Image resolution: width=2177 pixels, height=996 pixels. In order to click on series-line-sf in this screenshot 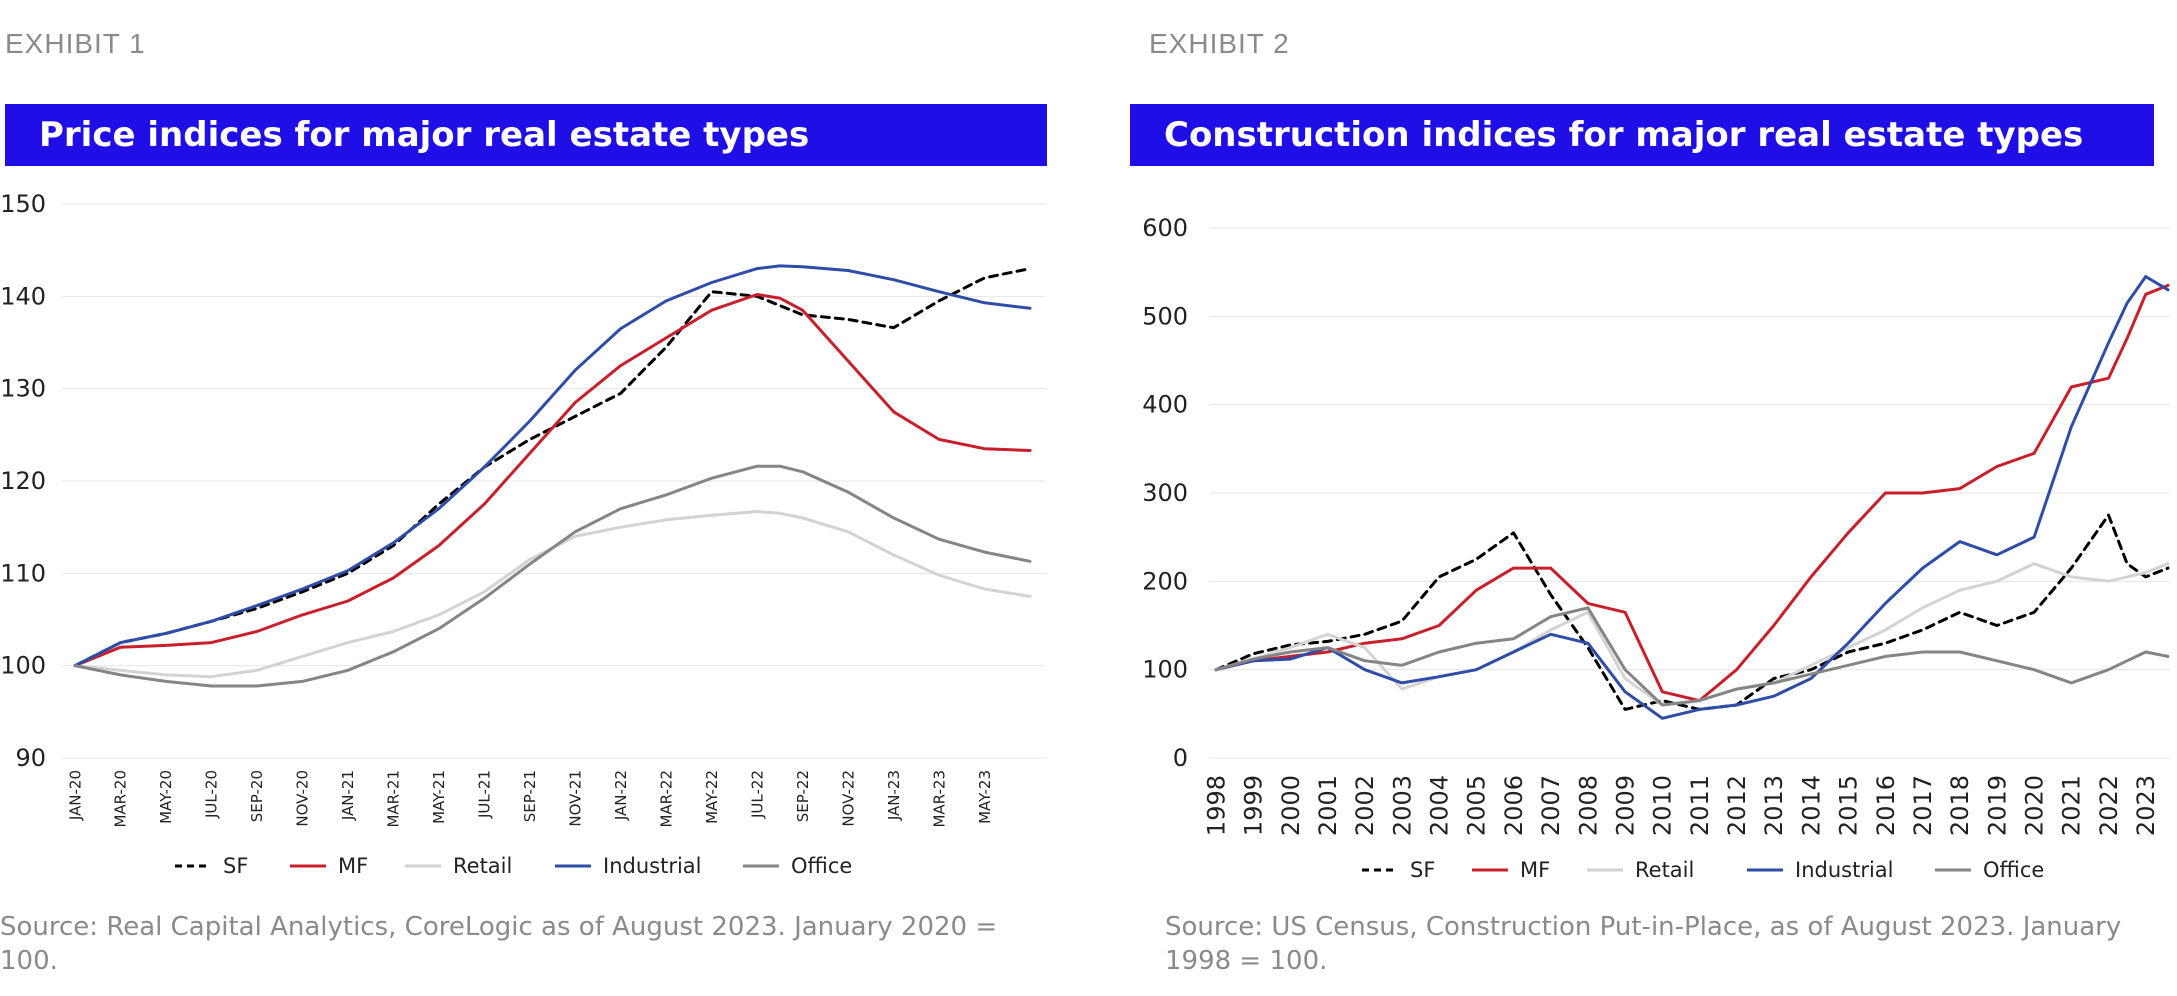, I will do `click(1692, 612)`.